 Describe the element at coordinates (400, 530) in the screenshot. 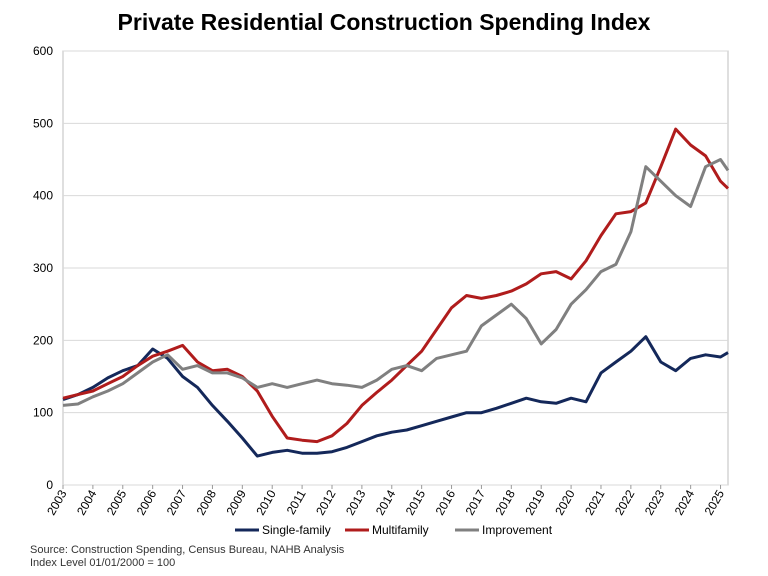

I see `legend-label: Multifamily` at that location.